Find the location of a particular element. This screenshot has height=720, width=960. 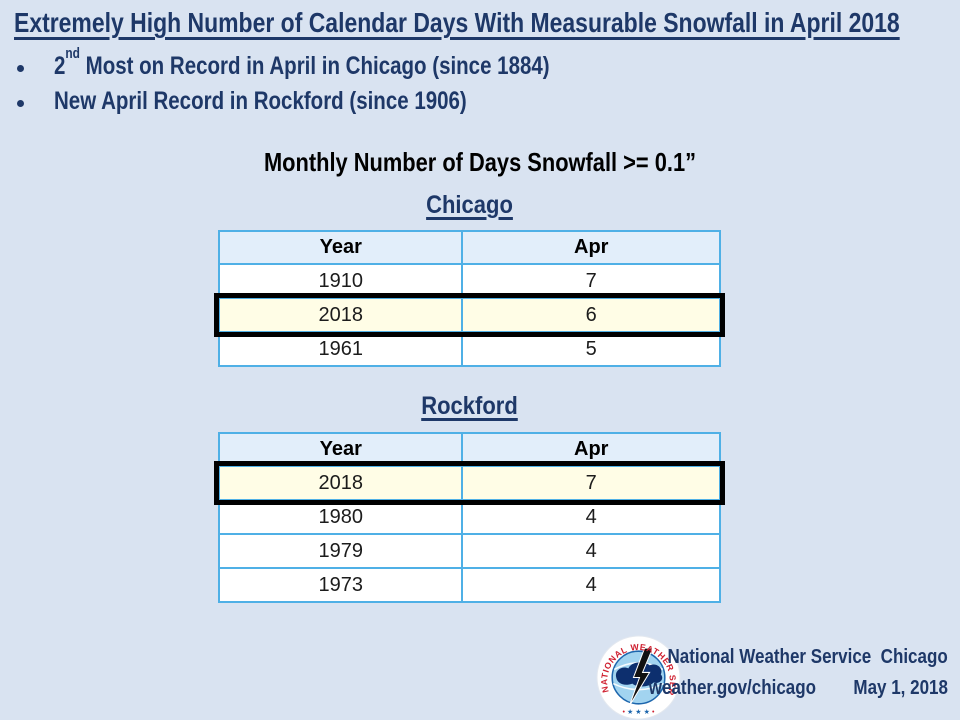

table-row: 1910 7 is located at coordinates (469, 281).